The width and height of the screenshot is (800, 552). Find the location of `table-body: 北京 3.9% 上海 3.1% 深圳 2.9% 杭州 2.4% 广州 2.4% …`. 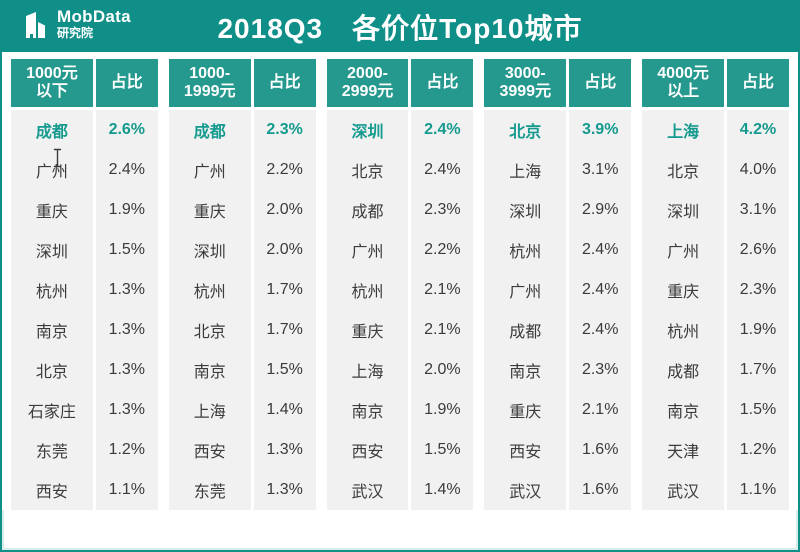

table-body: 北京 3.9% 上海 3.1% 深圳 2.9% 杭州 2.4% 广州 2.4% … is located at coordinates (558, 310).